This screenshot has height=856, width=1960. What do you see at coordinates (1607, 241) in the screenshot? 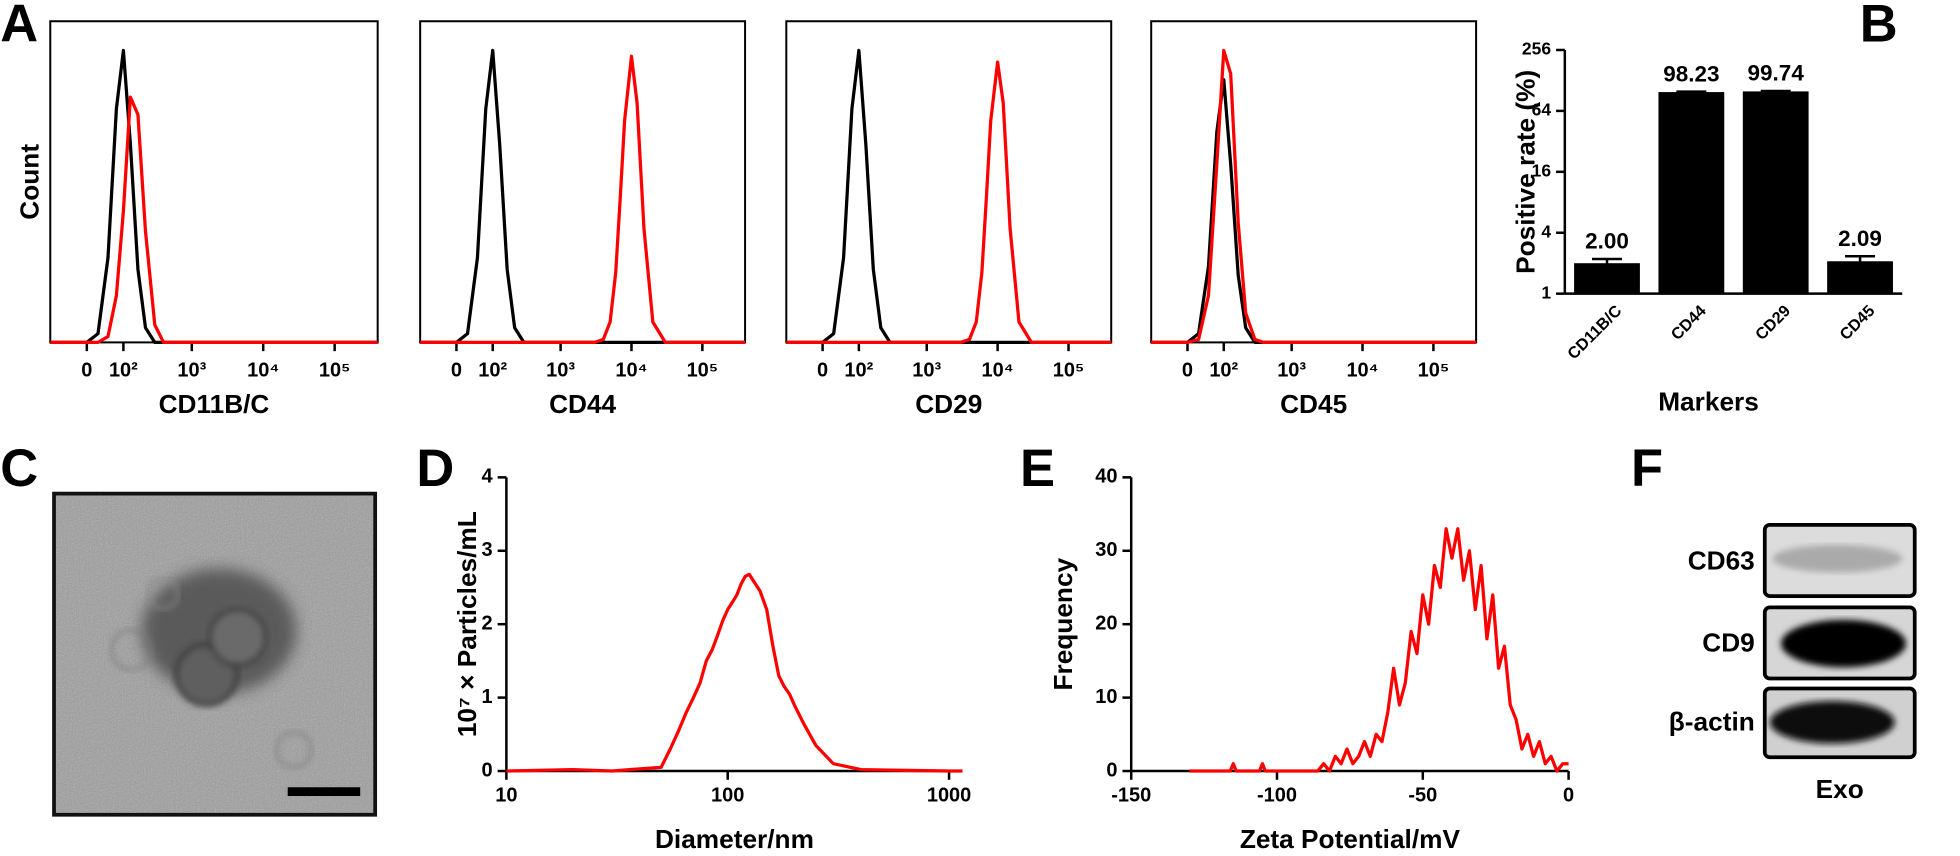
I see `value-label: 2.00` at bounding box center [1607, 241].